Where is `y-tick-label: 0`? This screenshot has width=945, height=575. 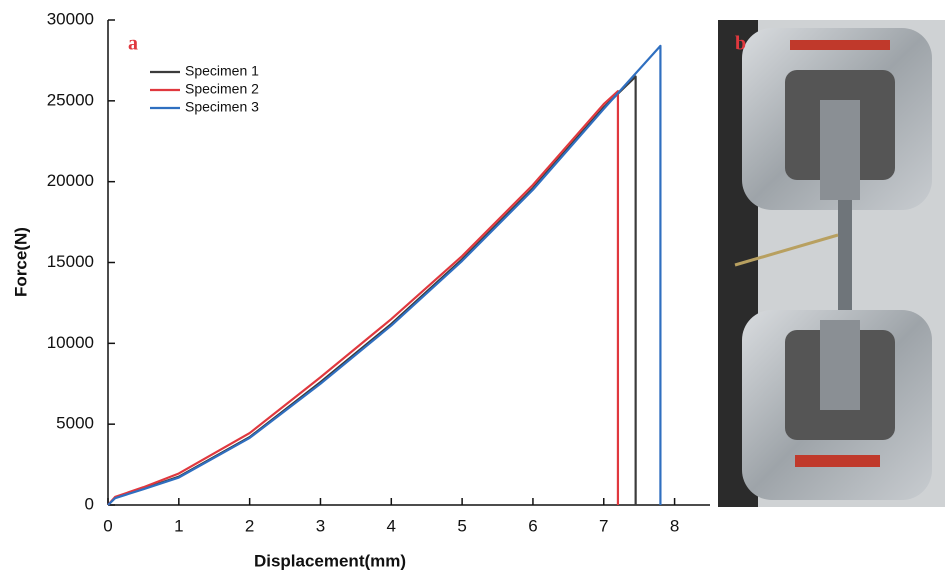 y-tick-label: 0 is located at coordinates (89, 503).